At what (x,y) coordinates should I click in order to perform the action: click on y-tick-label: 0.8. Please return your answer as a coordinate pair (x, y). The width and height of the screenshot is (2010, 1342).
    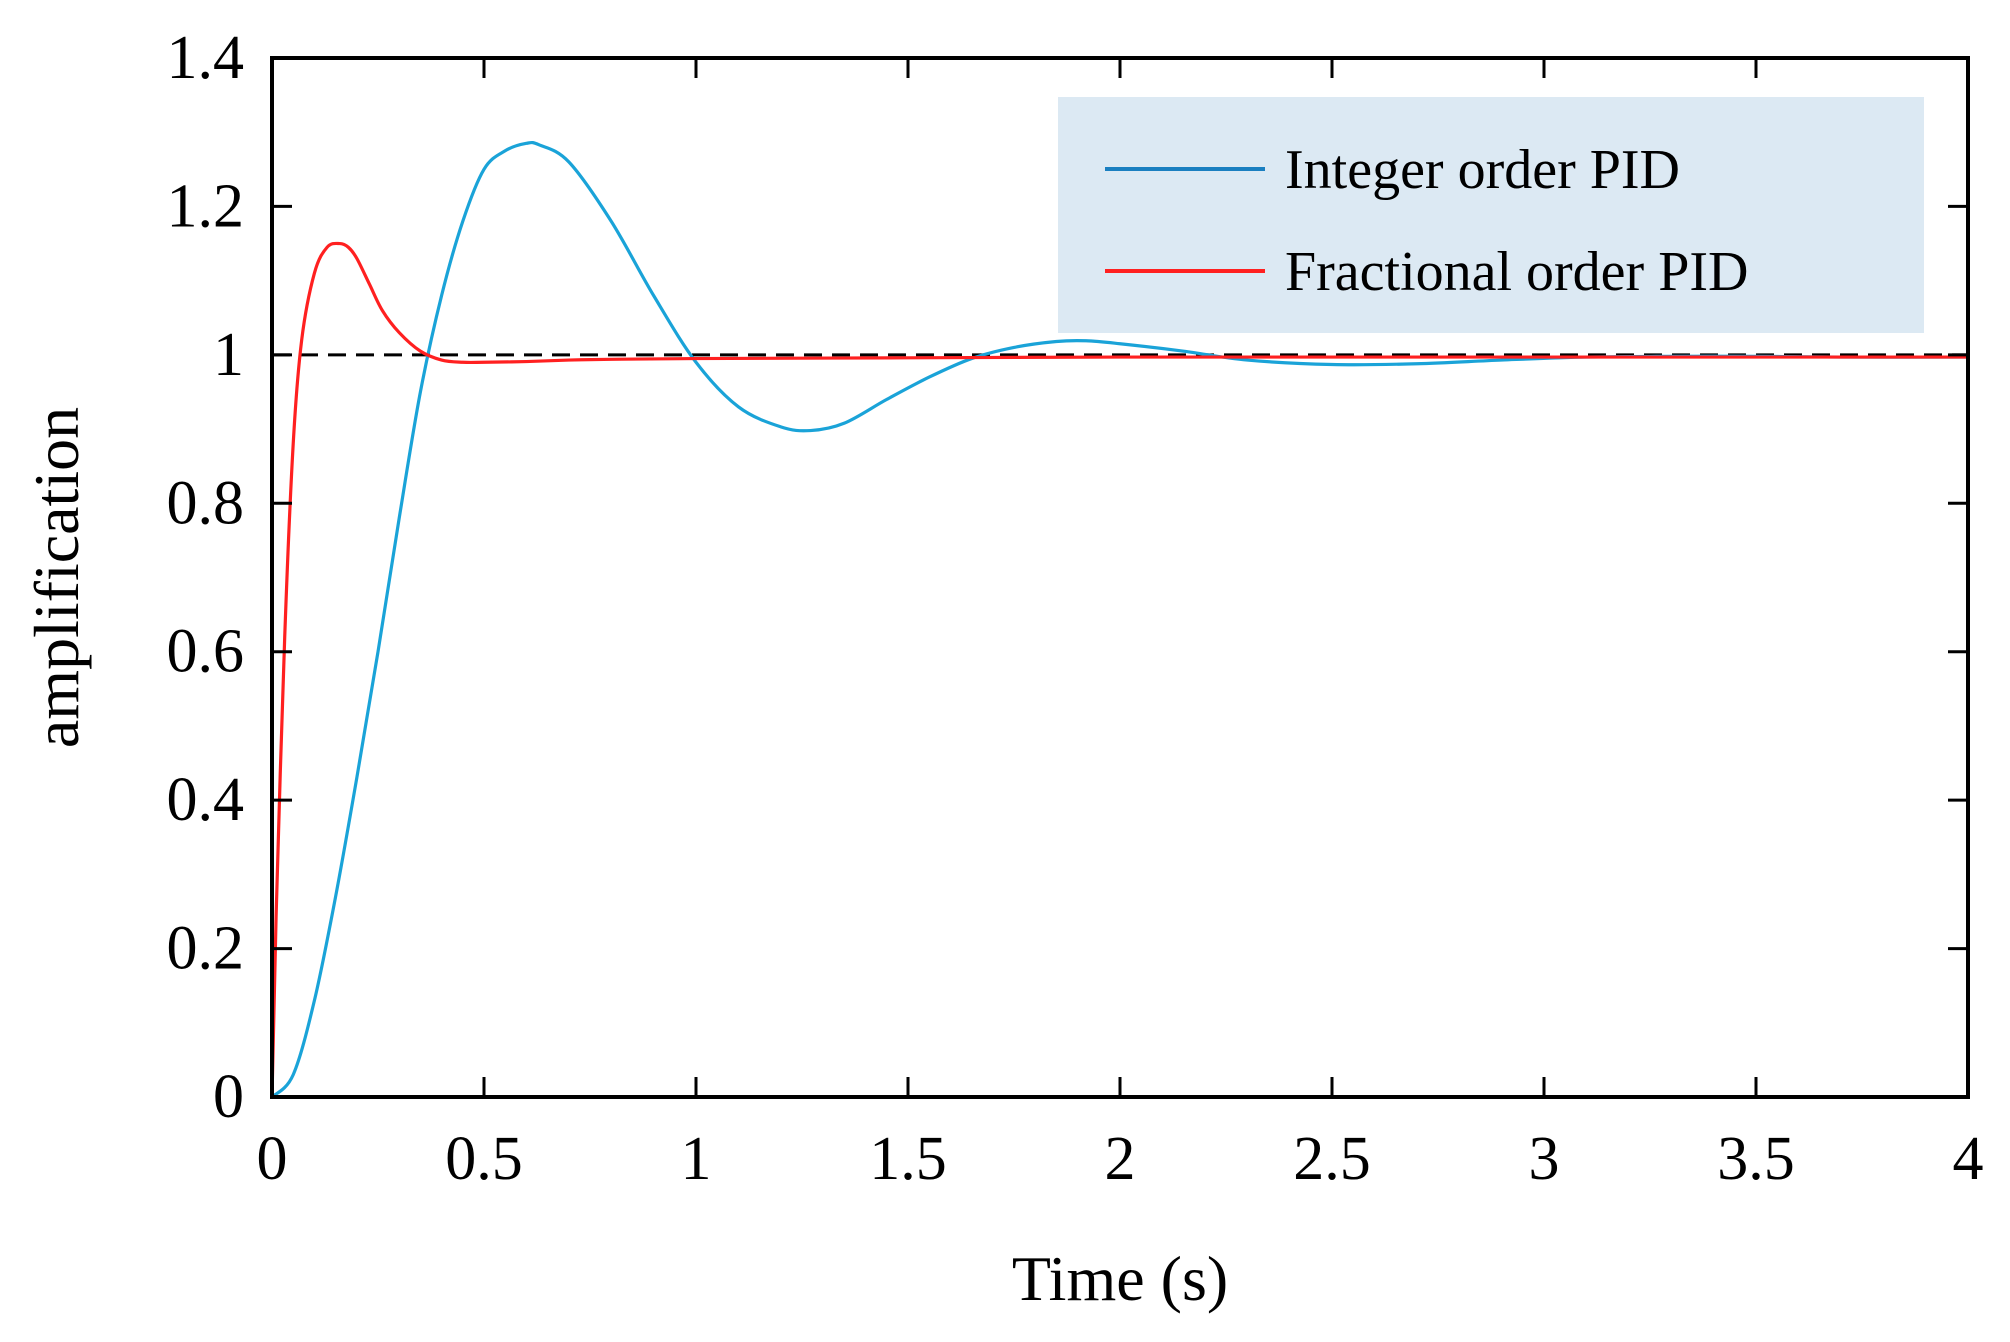
    Looking at the image, I should click on (206, 503).